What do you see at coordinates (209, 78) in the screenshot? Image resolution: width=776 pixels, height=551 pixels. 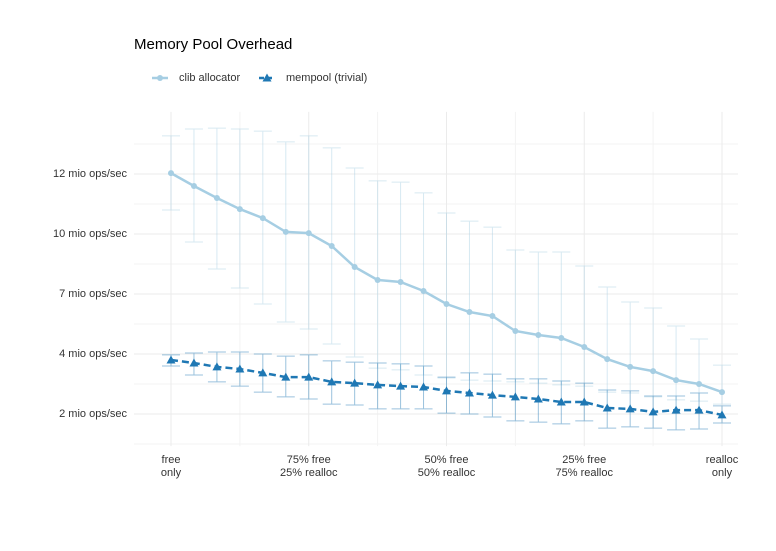 I see `legend-label: clib allocator` at bounding box center [209, 78].